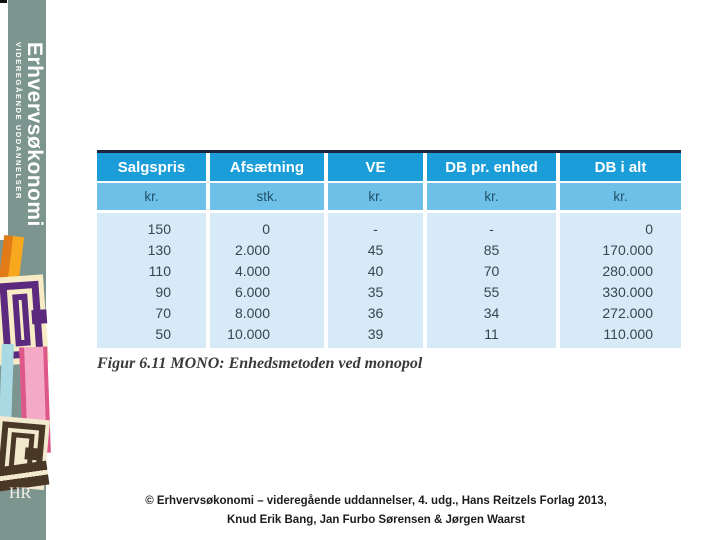 This screenshot has width=720, height=540. I want to click on publisher-logo-text: HR, so click(20, 493).